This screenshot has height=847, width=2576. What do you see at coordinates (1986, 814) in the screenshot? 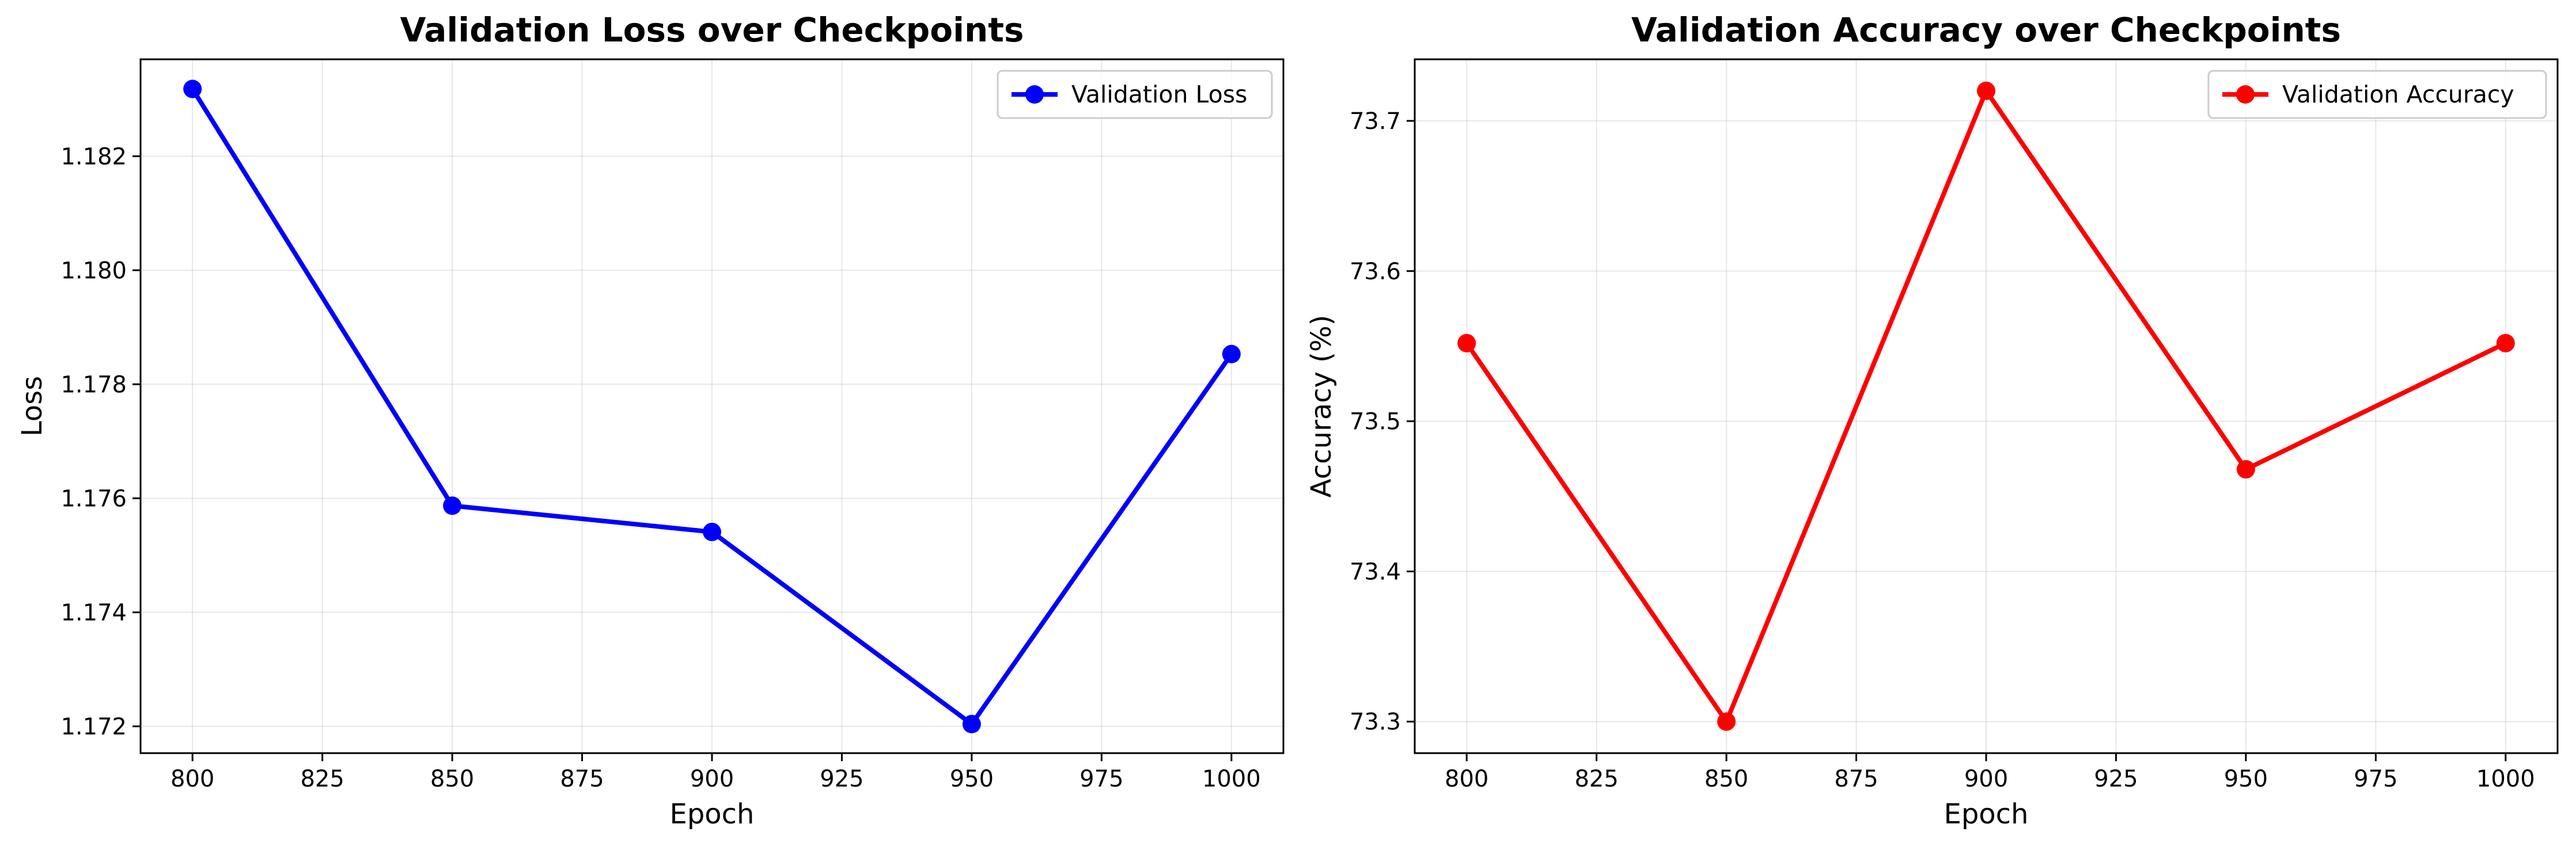
I see `accuracy-x-axis-label: Epoch` at bounding box center [1986, 814].